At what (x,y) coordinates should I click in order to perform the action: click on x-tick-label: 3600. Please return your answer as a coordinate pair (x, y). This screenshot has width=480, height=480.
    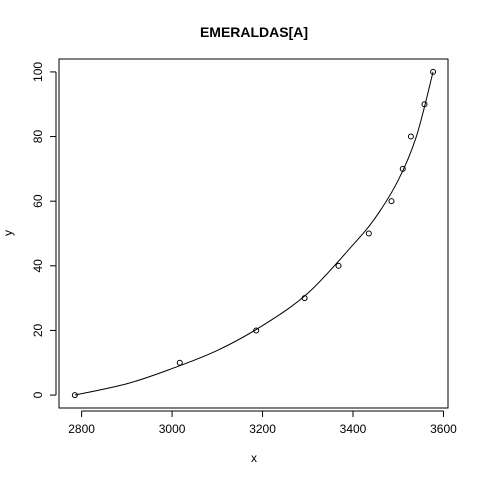
    Looking at the image, I should click on (443, 429).